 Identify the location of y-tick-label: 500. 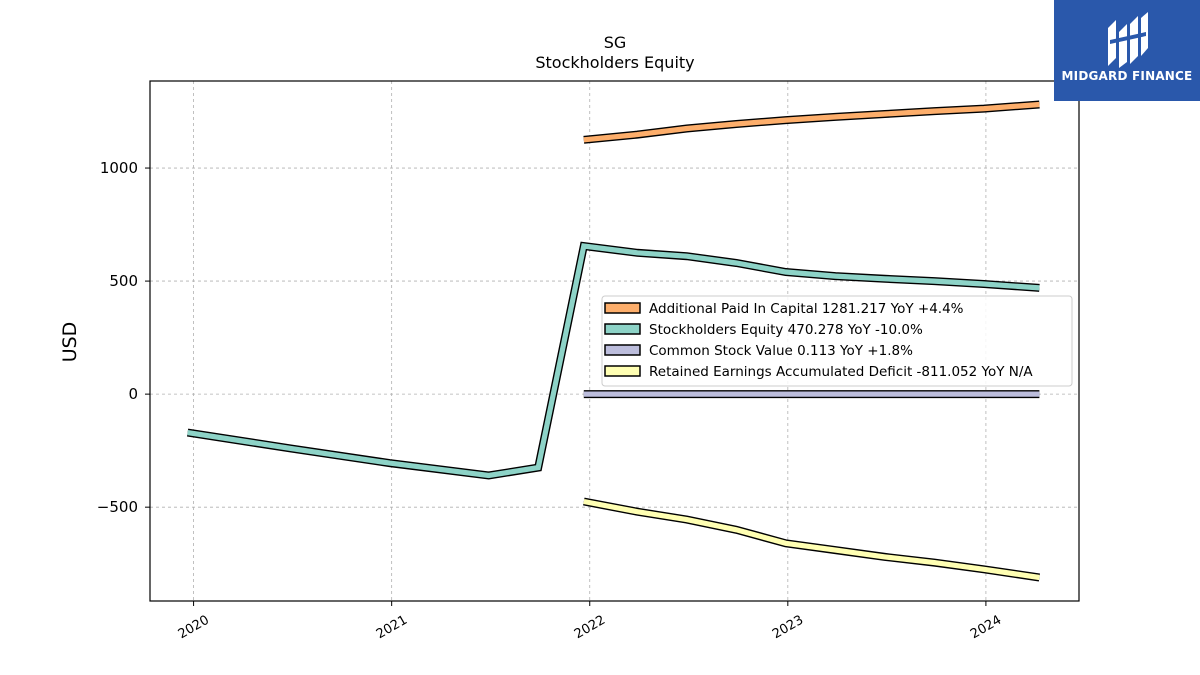
(123, 281).